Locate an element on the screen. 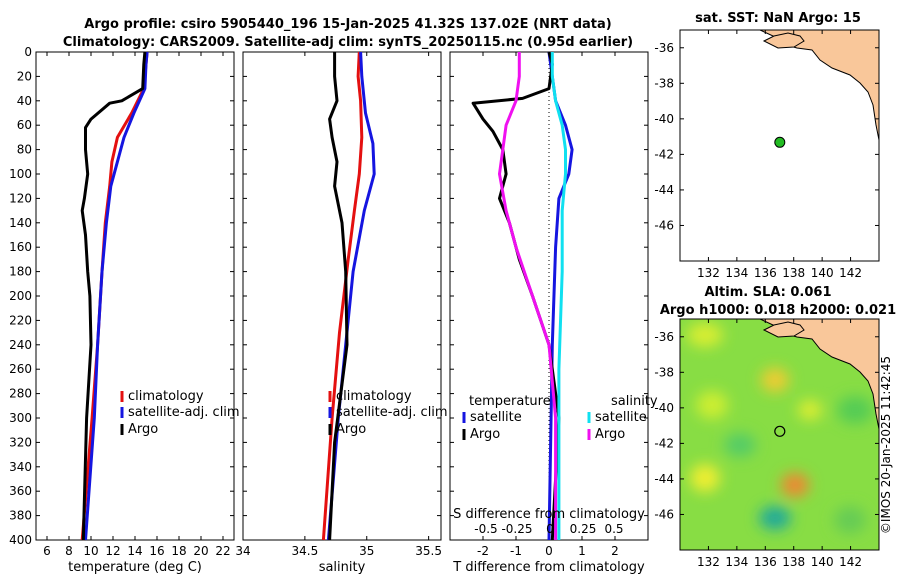 The height and width of the screenshot is (580, 900). sla_map-longitude-label: 132 is located at coordinates (708, 562).